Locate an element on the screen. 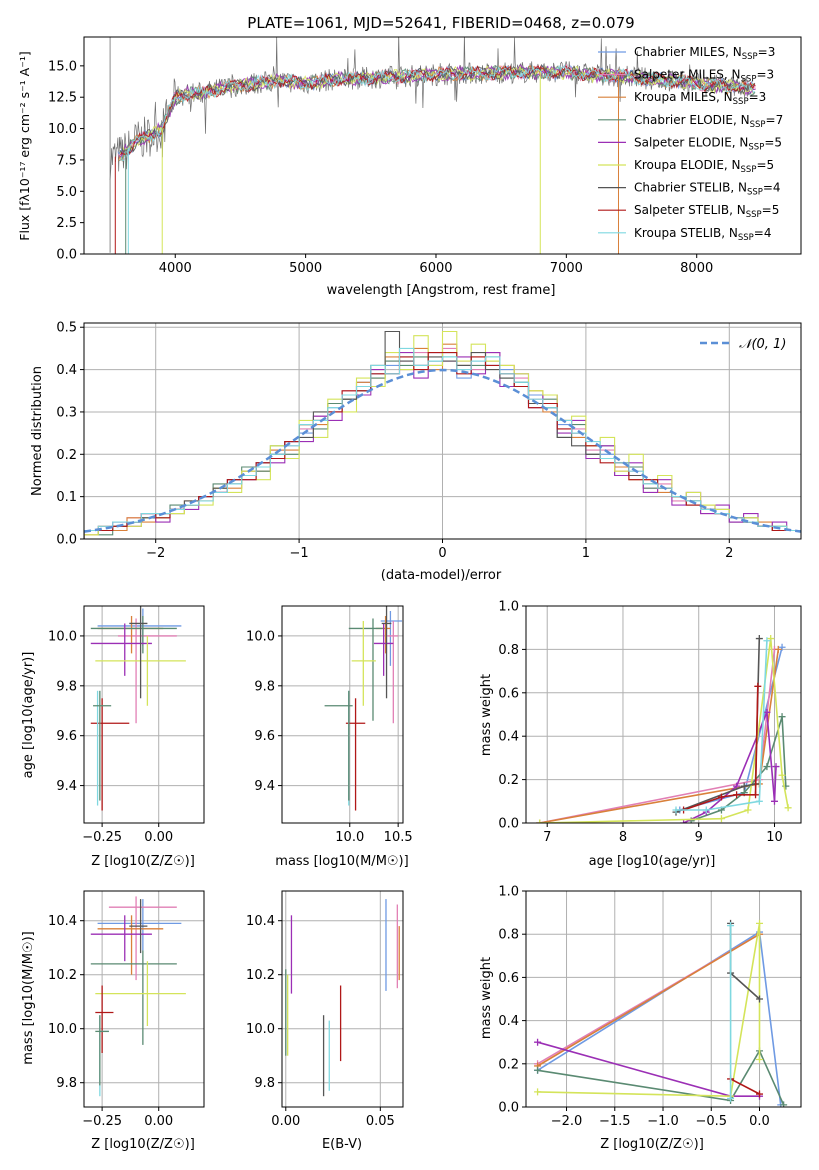  spectrum-legend-label: Kroupa MILES, NSSP=3 is located at coordinates (700, 98).